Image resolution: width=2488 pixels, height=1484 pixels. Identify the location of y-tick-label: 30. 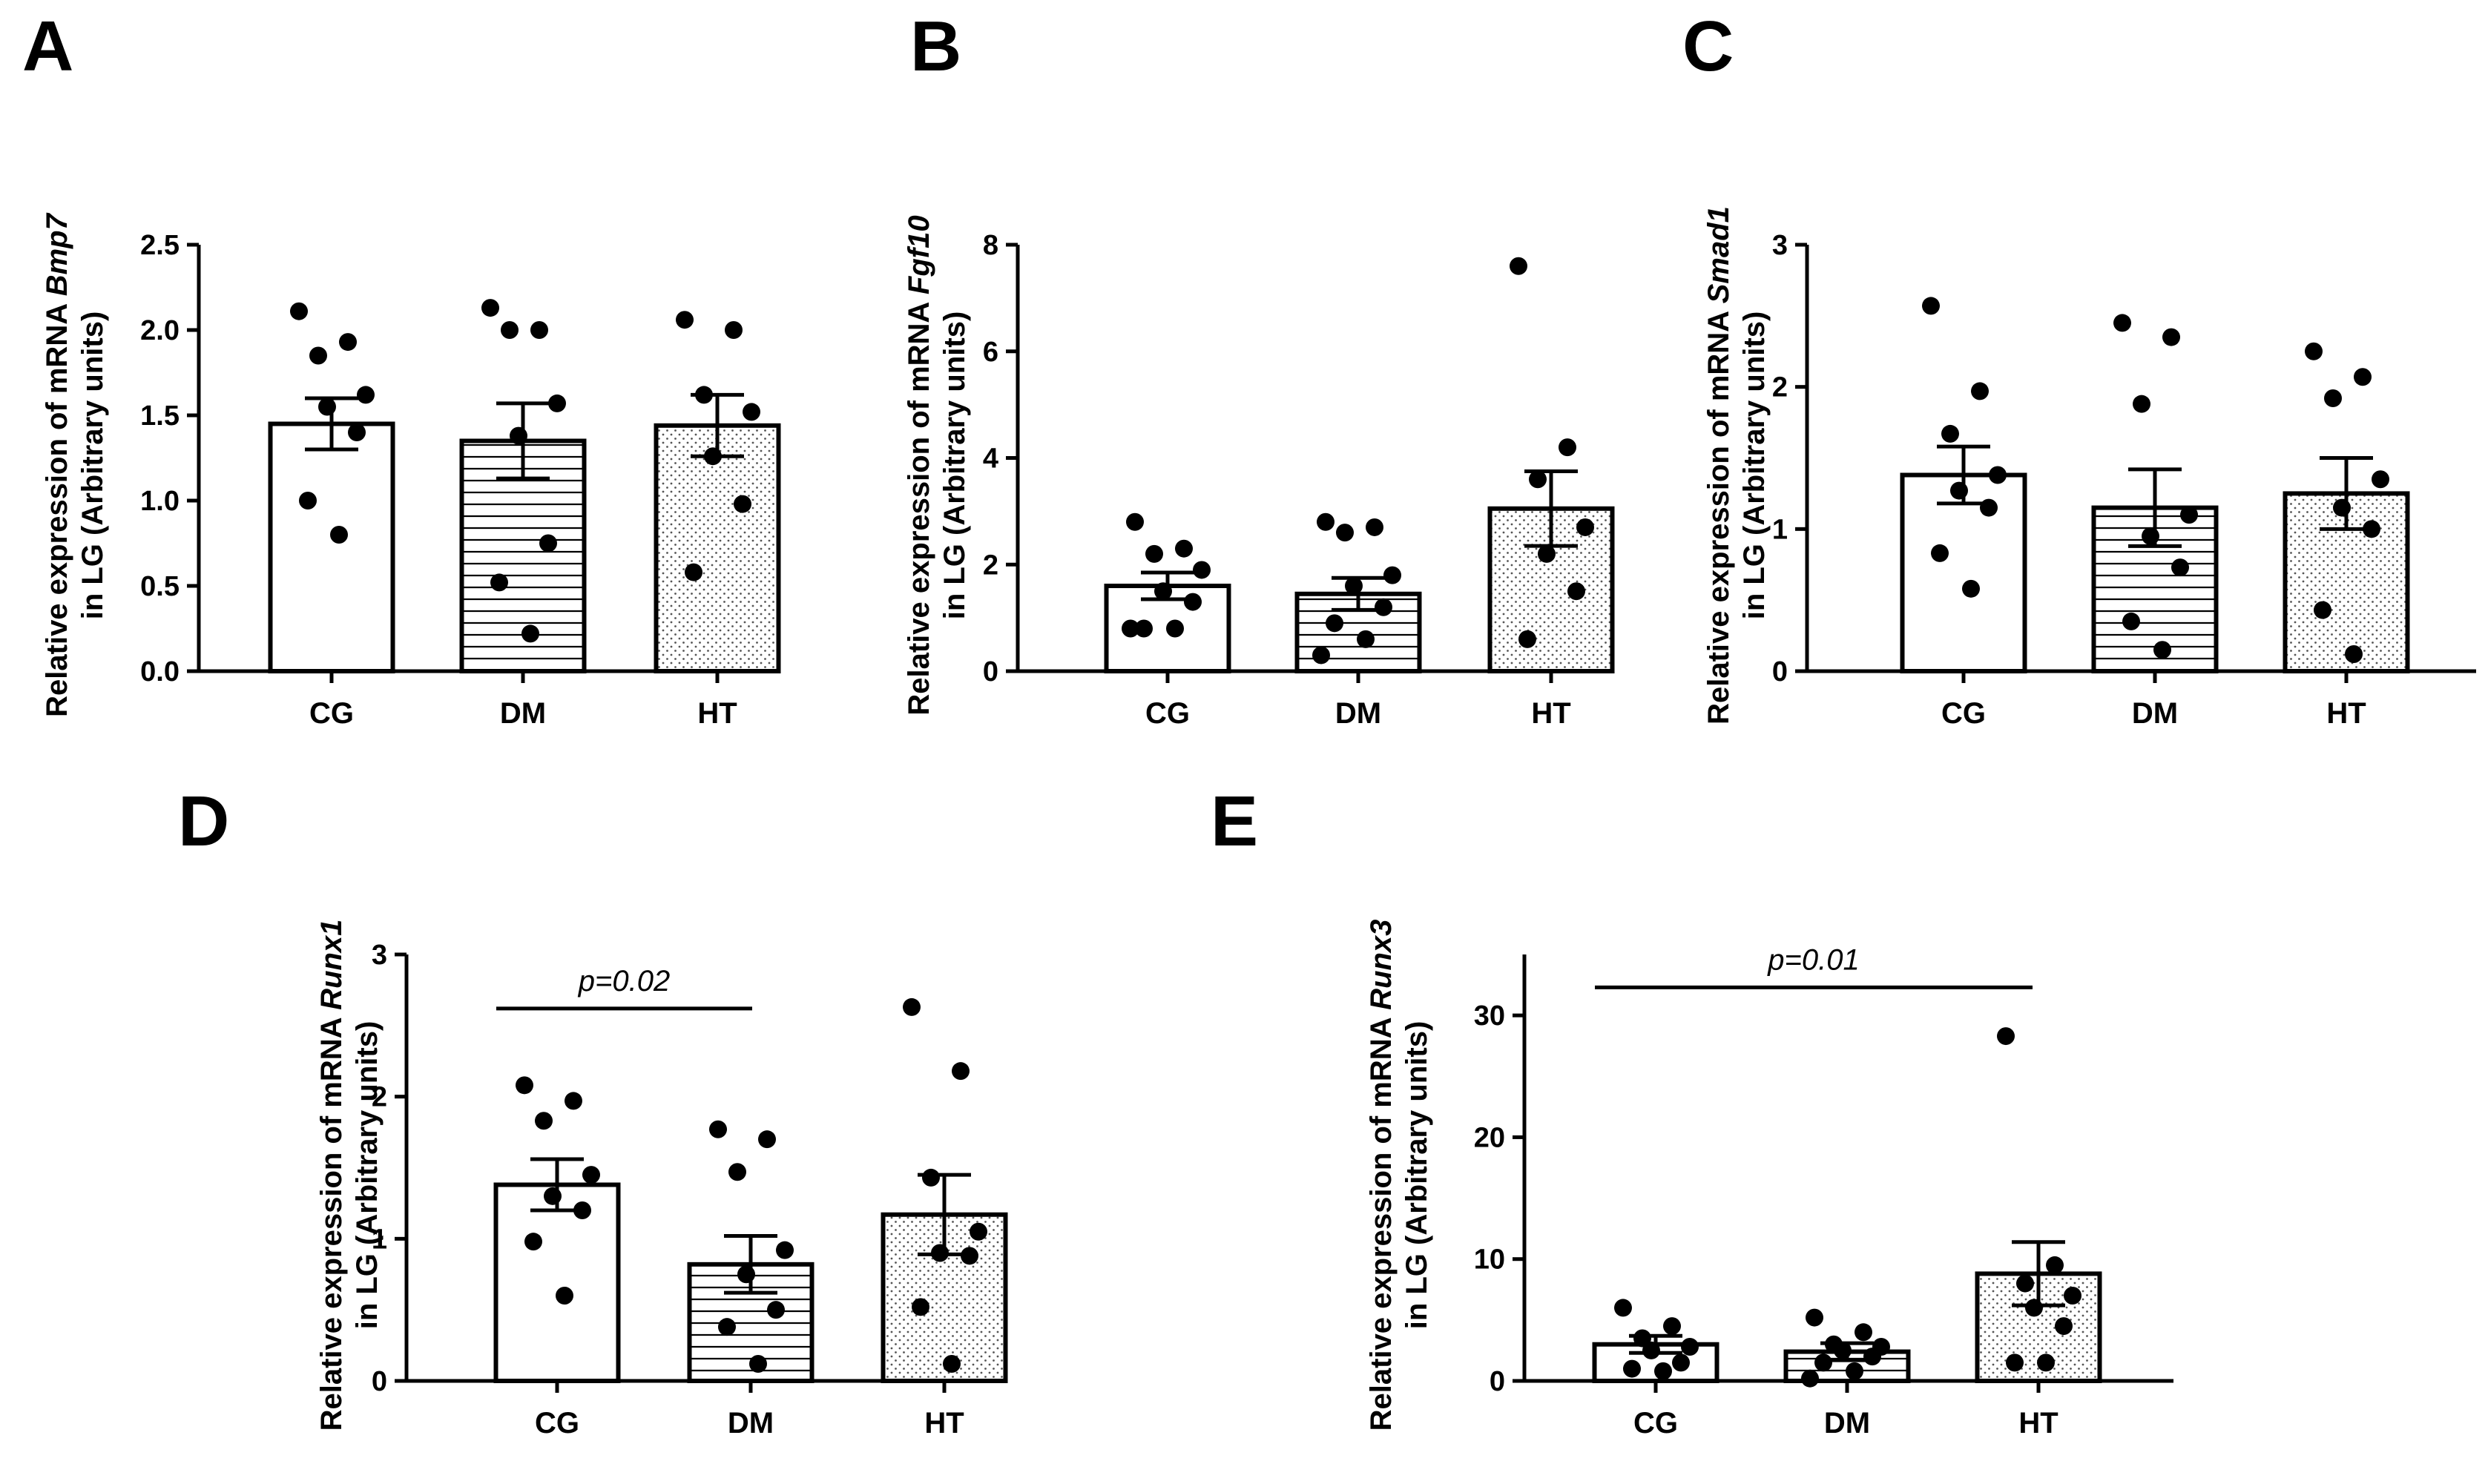
(1489, 1016).